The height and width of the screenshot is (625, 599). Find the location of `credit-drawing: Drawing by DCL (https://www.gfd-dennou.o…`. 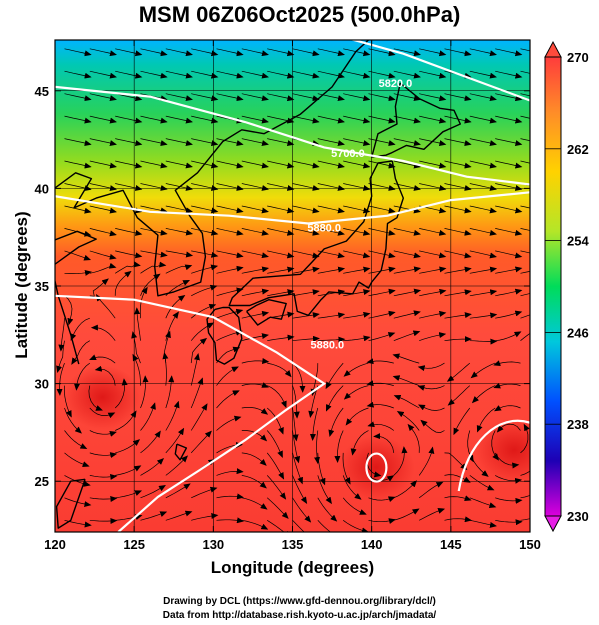

credit-drawing: Drawing by DCL (https://www.gfd-dennou.o… is located at coordinates (299, 601).